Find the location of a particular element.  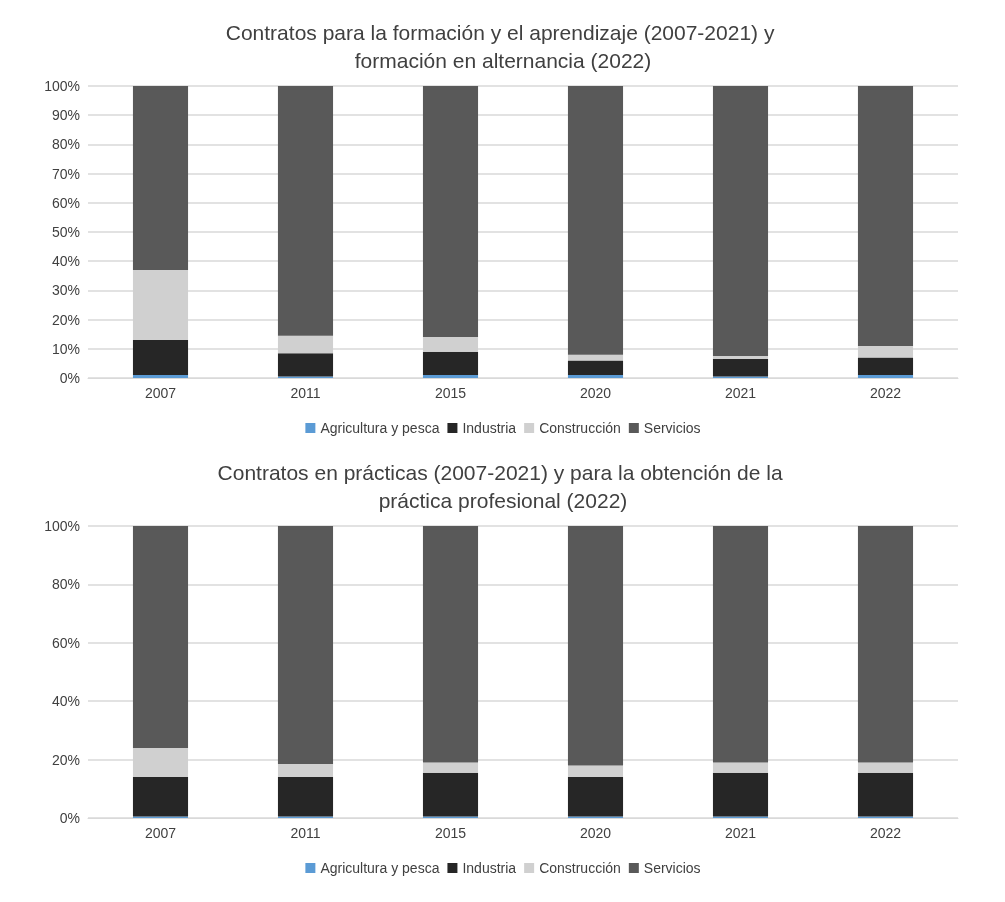

chart-title: Contratos en prácticas (2007-2021) y para la obtención de la práctica profesional (2022) is located at coordinates (503, 486).